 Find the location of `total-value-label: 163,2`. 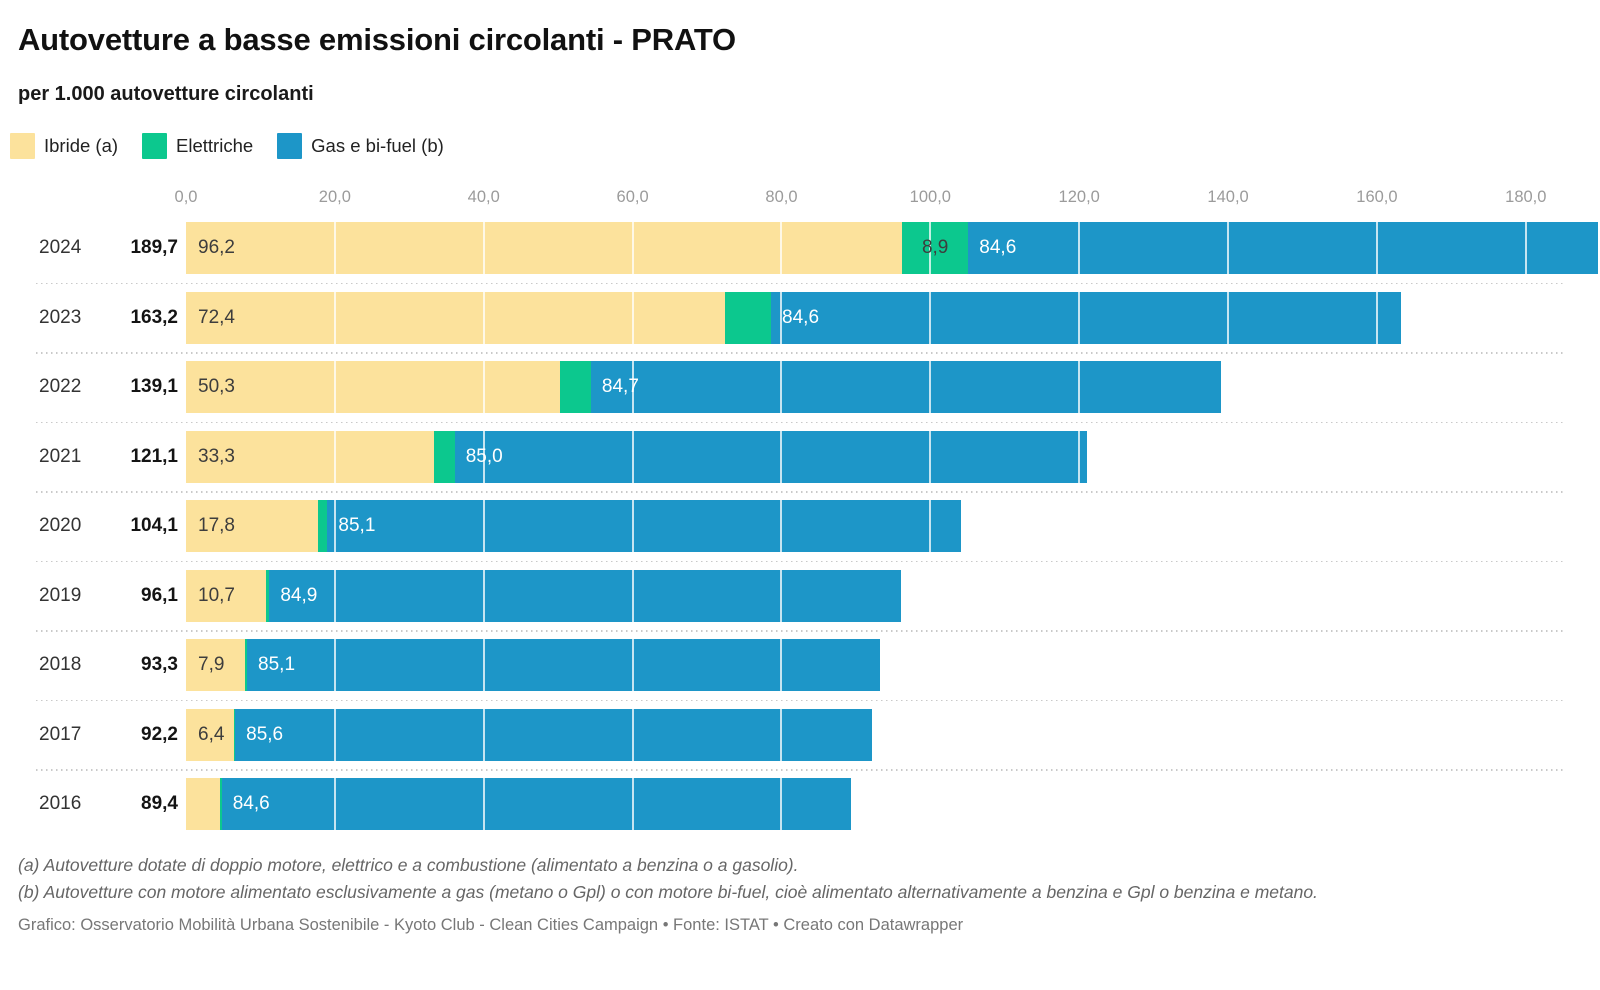

total-value-label: 163,2 is located at coordinates (154, 317).